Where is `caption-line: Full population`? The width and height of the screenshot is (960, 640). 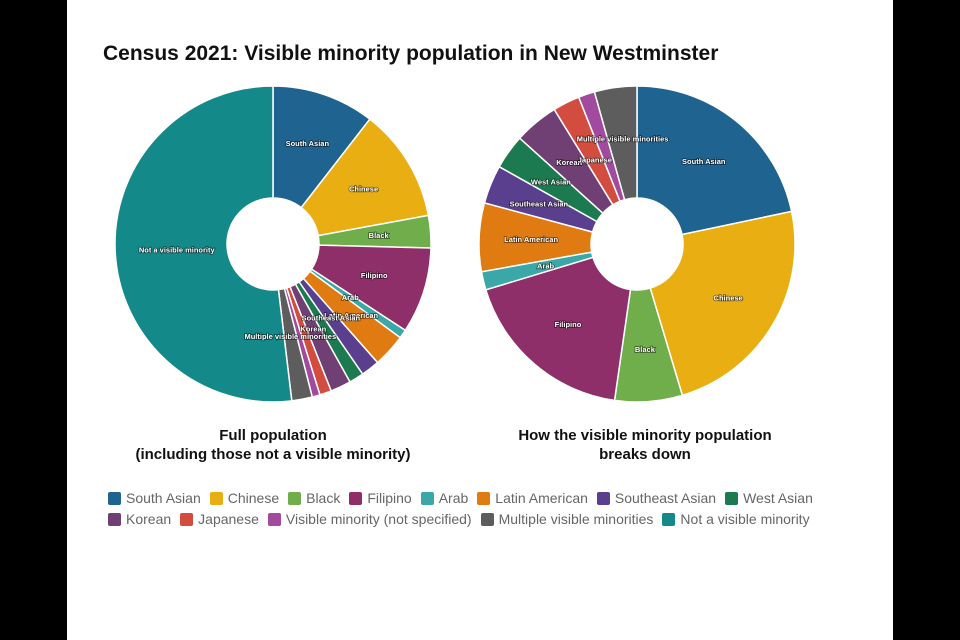
caption-line: Full population is located at coordinates (273, 435).